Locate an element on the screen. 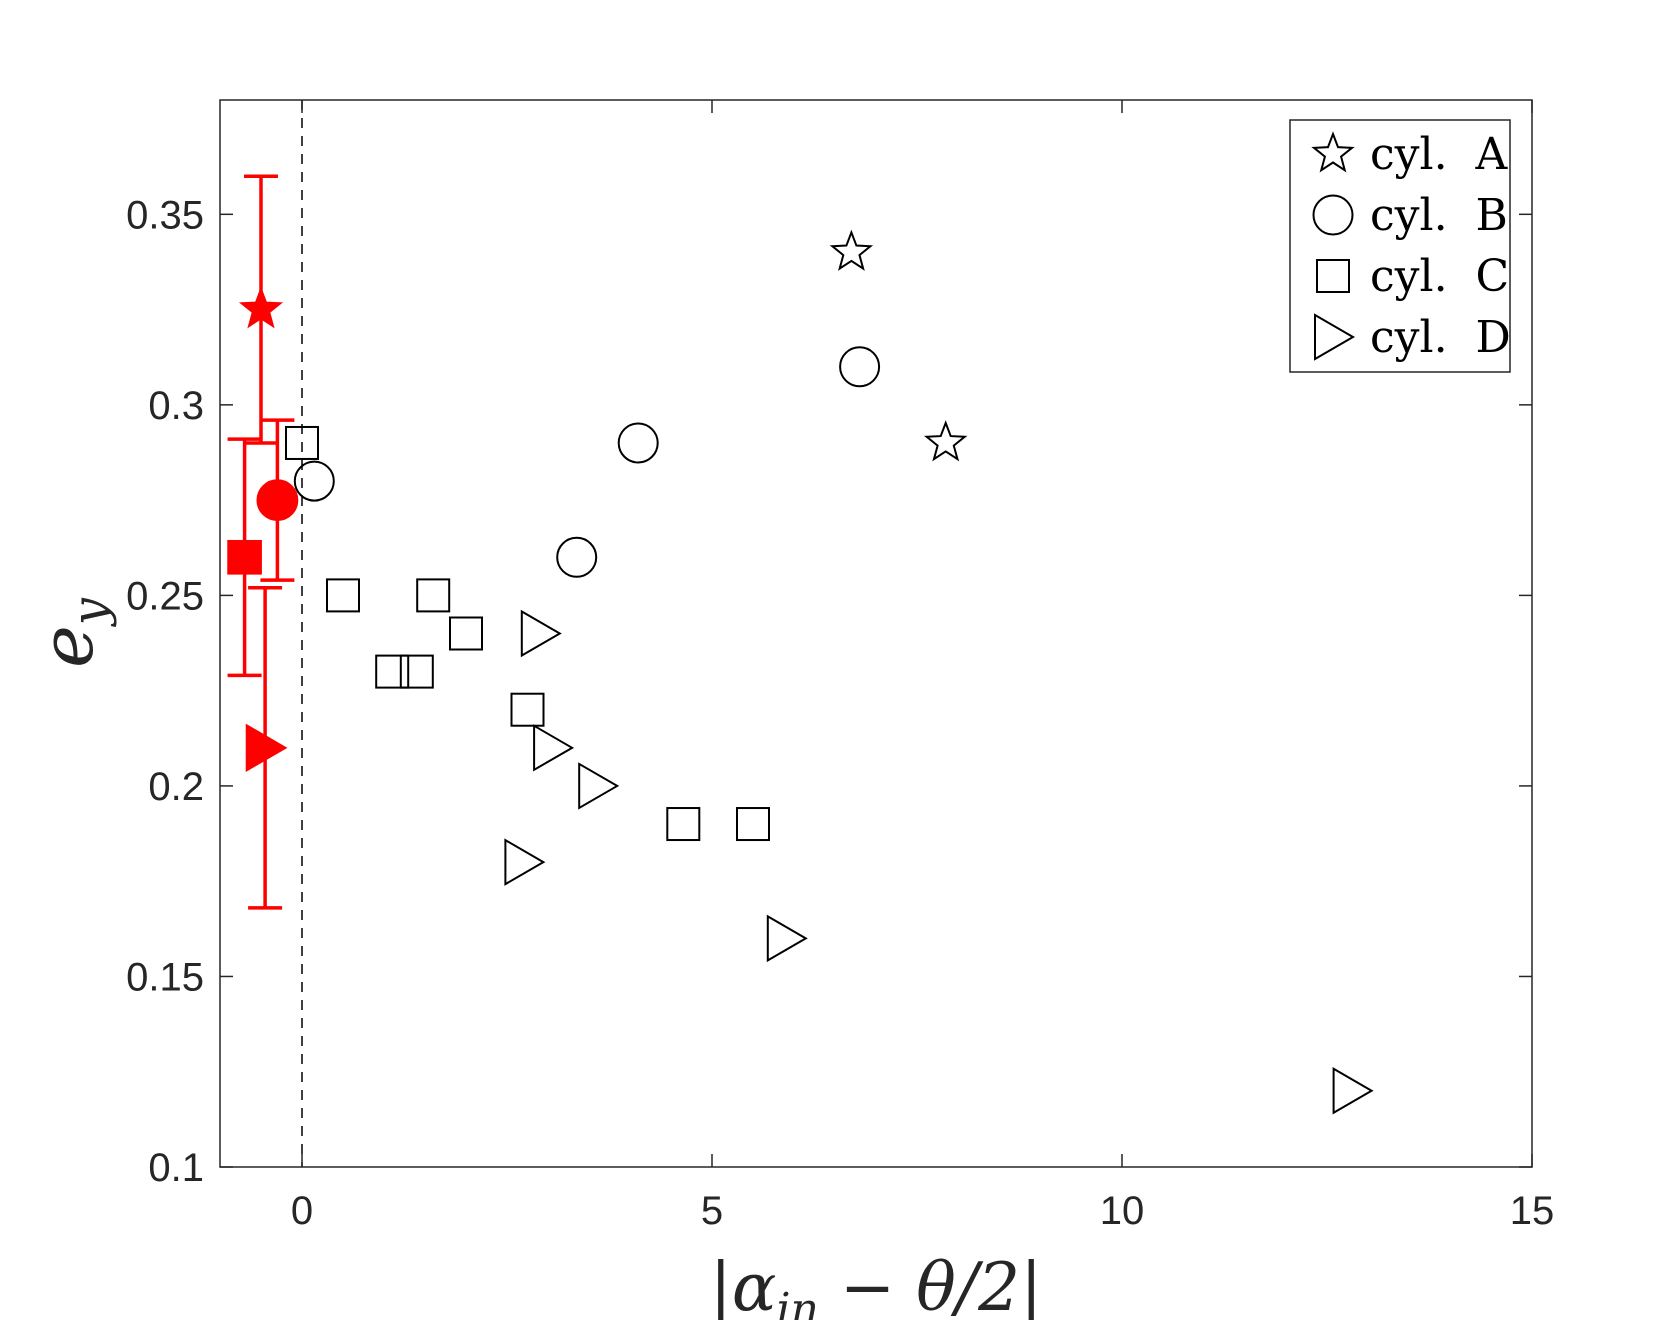 The height and width of the screenshot is (1320, 1680). legend-label: cyl. A is located at coordinates (1439, 154).